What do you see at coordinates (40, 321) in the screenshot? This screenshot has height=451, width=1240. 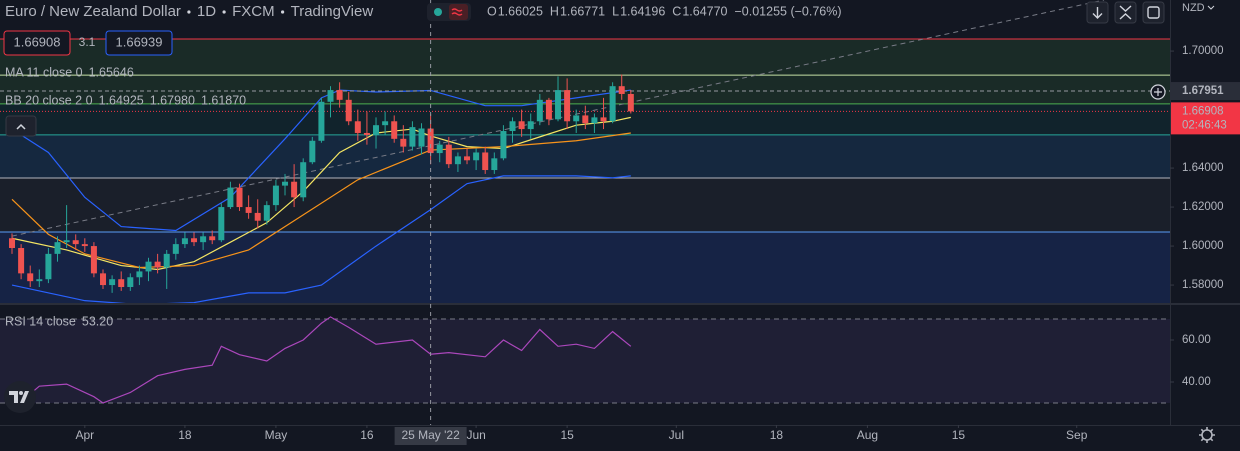 I see `rsi-name: RSI 14 close` at bounding box center [40, 321].